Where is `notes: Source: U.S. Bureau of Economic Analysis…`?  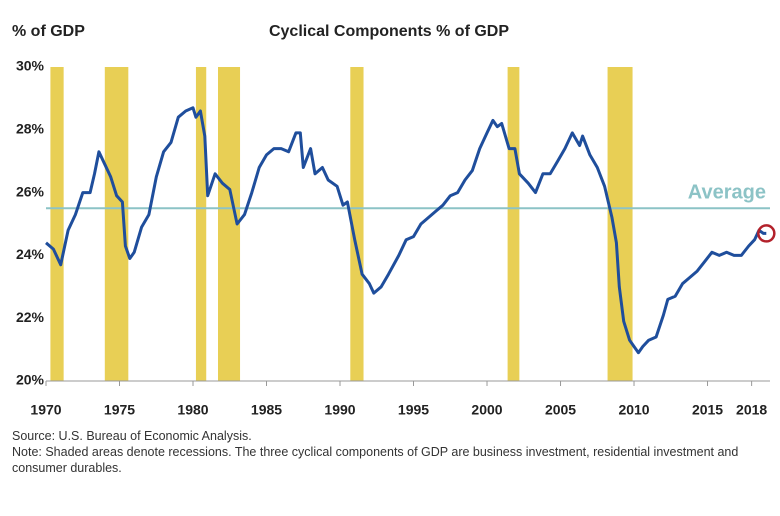 notes: Source: U.S. Bureau of Economic Analysis… is located at coordinates (387, 452).